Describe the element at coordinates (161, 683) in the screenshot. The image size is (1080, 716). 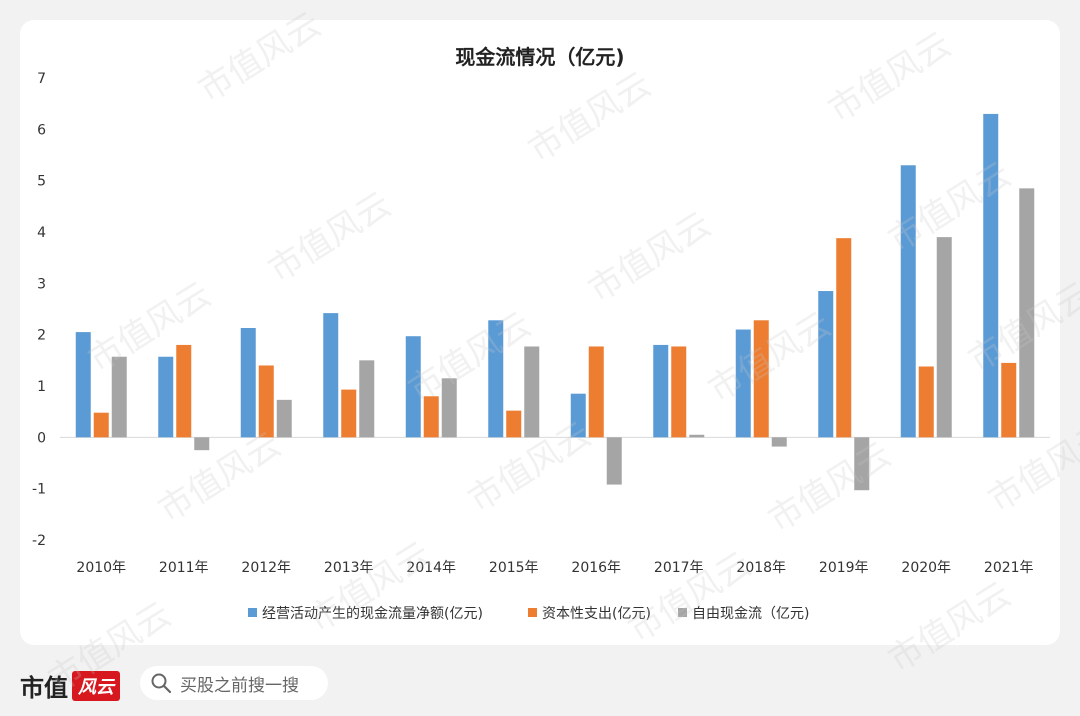
I see `search-icon` at that location.